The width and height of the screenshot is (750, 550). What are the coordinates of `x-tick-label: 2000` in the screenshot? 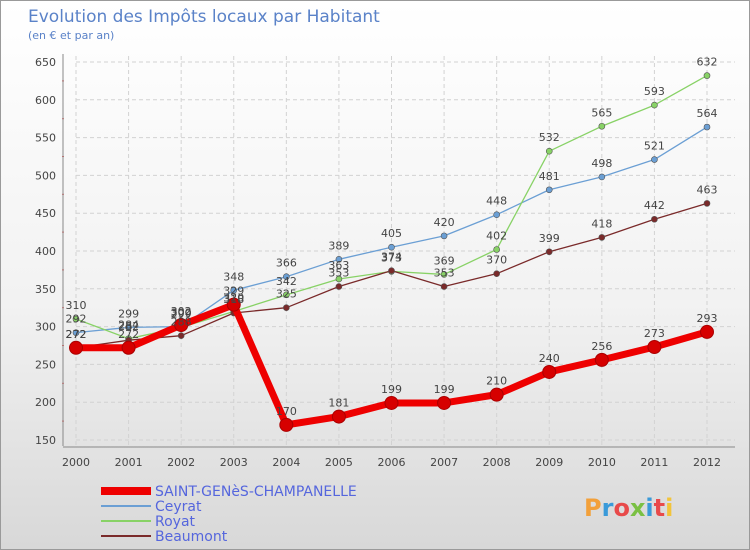 It's located at (76, 462).